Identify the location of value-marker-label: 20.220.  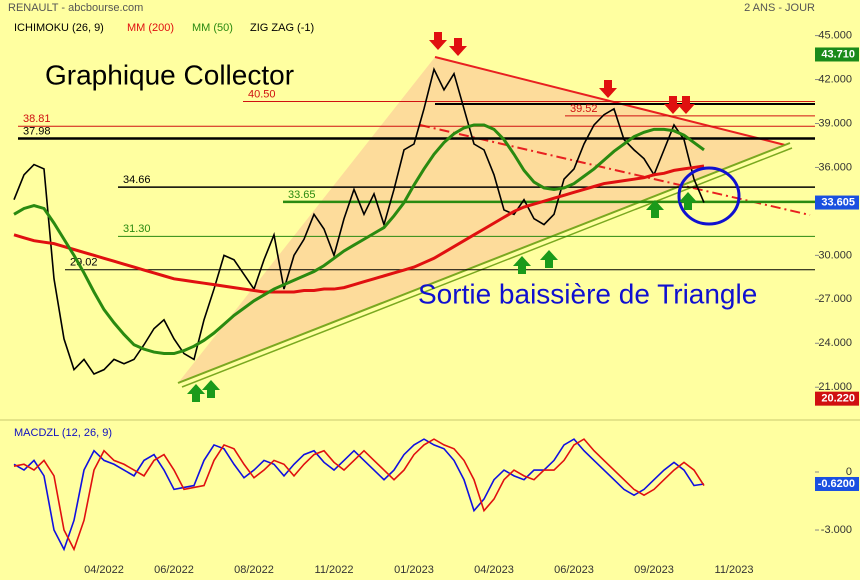
(838, 399).